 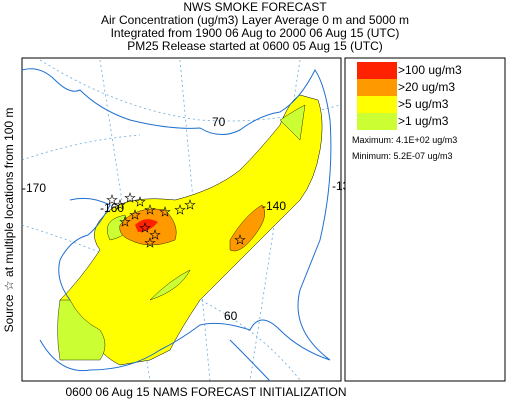 I want to click on maximum: Maximum: 4.1E+02 ug/m3, so click(x=404, y=140).